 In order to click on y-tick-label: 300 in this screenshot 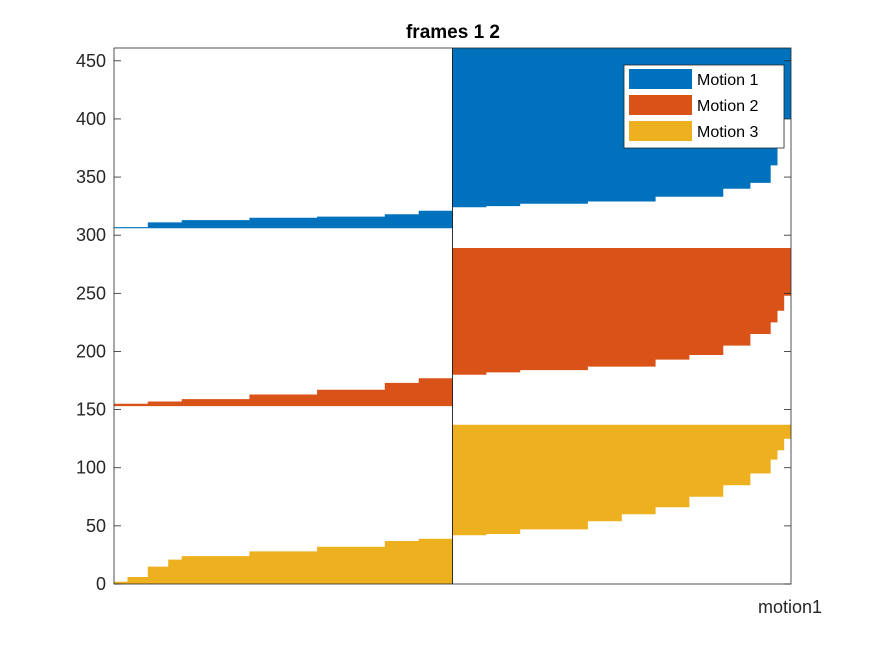, I will do `click(91, 235)`.